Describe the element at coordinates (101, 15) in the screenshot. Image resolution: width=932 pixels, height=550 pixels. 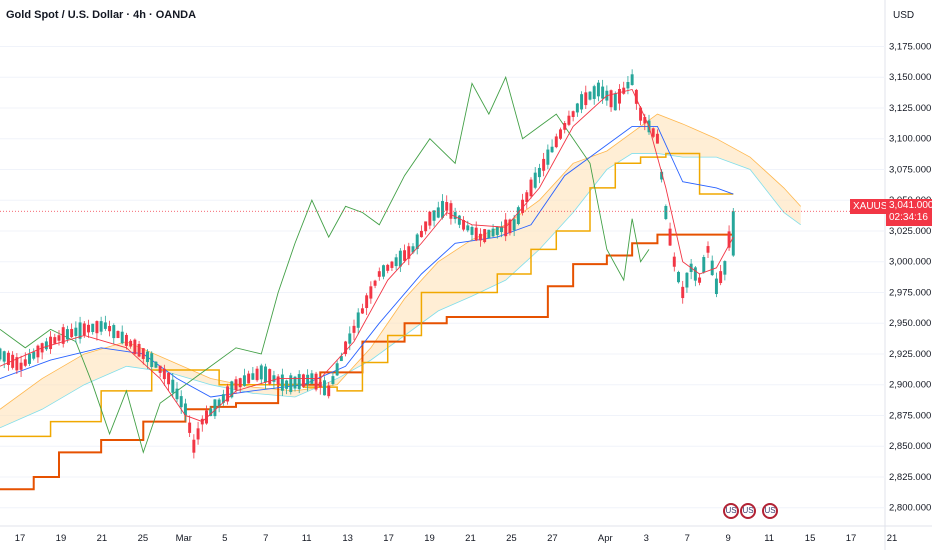
I see `chart-title: Gold Spot / U.S. Dollar · 4h · OANDA` at that location.